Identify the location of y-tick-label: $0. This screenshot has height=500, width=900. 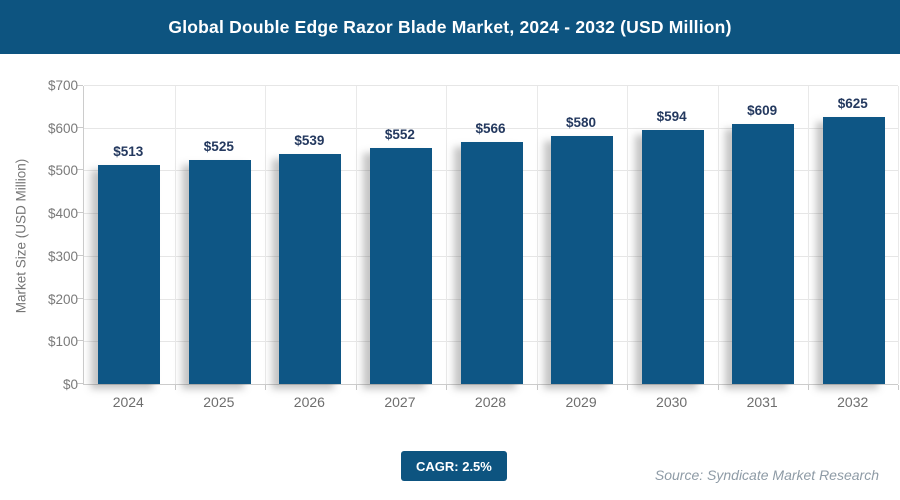
(70, 384).